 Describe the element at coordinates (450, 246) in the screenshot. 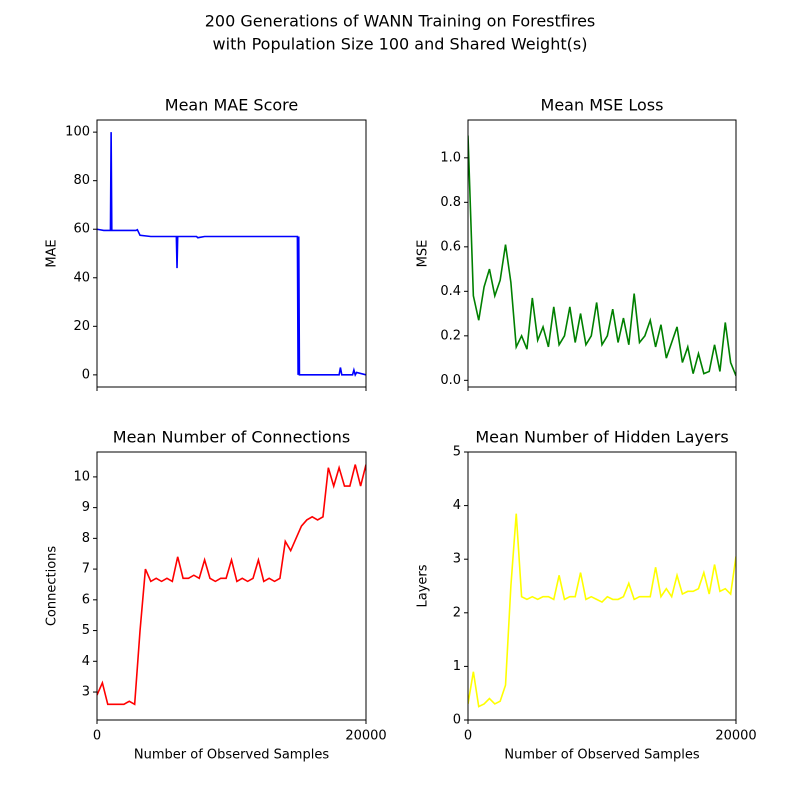

I see `y-tick-label: 0.6` at that location.